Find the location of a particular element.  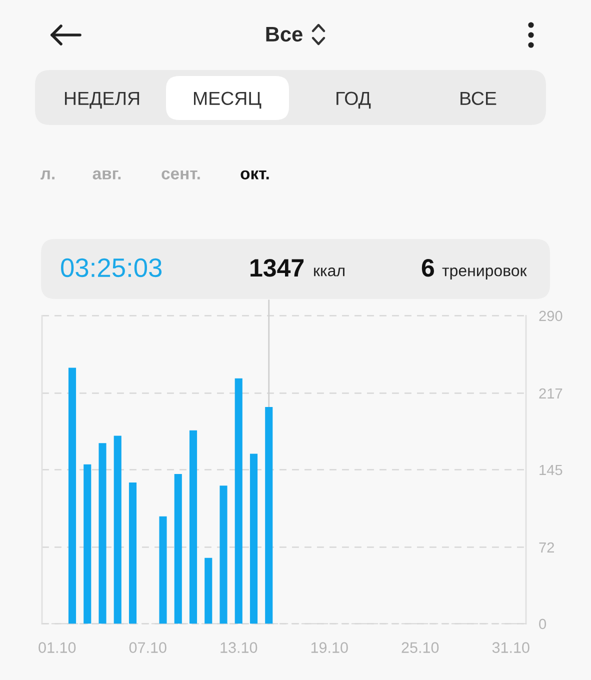

chart-title: Все is located at coordinates (284, 34).